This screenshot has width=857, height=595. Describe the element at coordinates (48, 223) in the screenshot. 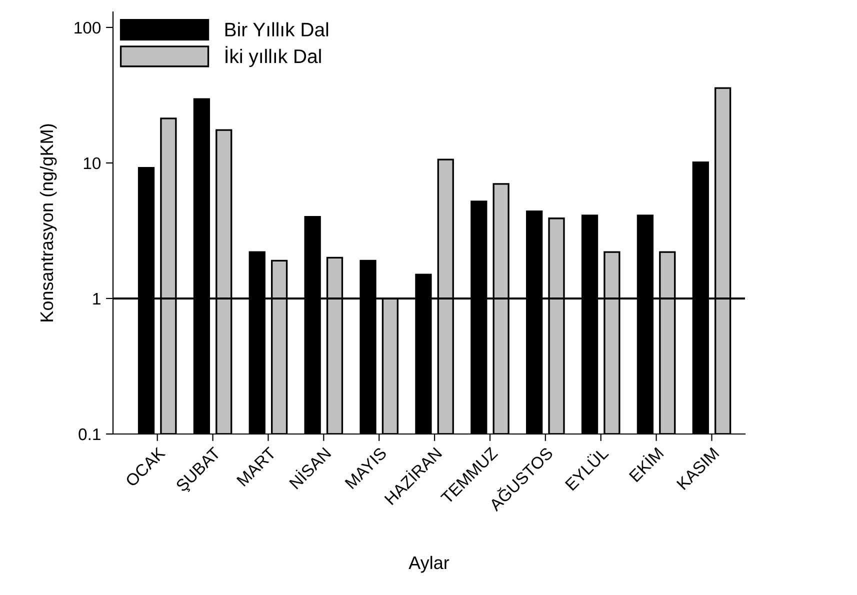

I see `y-axis-title: Konsantrasyon (ng/gKM)` at that location.